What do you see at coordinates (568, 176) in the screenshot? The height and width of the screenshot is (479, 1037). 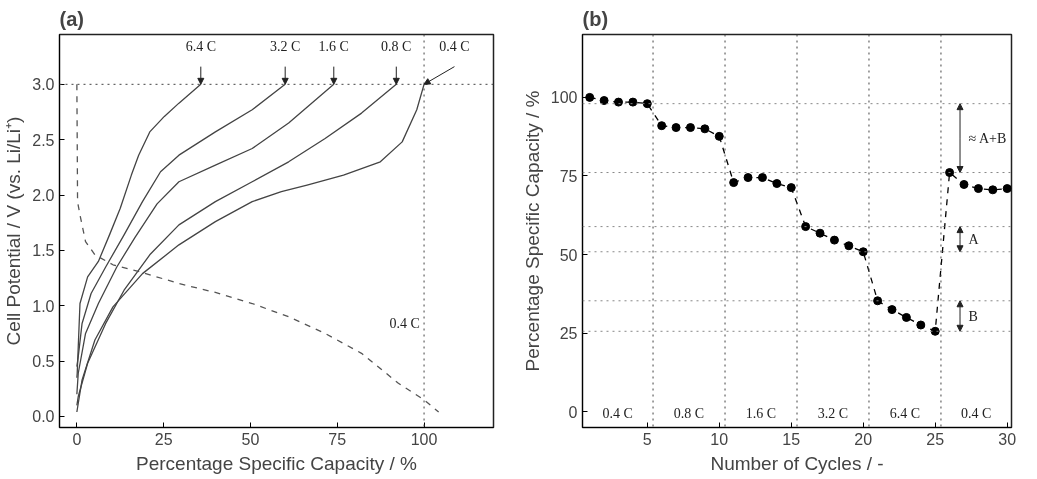 I see `y-tick-label: 75` at bounding box center [568, 176].